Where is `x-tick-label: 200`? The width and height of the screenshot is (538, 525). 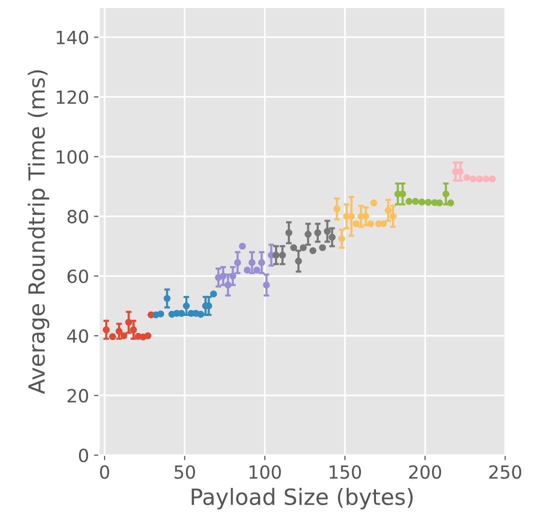 x-tick-label: 200 is located at coordinates (425, 472).